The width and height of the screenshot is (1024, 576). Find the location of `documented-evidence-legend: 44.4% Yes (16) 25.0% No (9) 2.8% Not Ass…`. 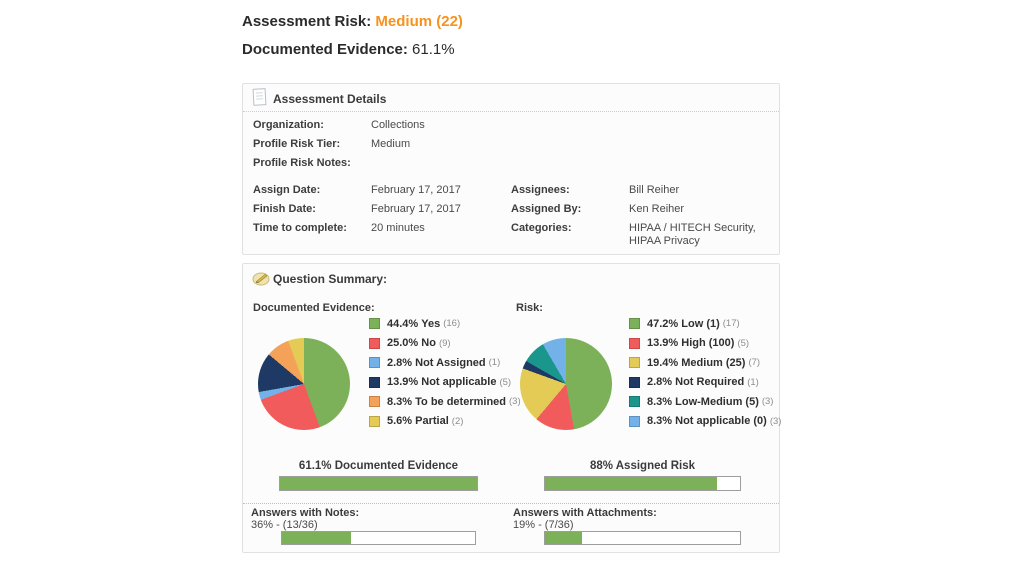

documented-evidence-legend: 44.4% Yes (16) 25.0% No (9) 2.8% Not Ass… is located at coordinates (445, 372).